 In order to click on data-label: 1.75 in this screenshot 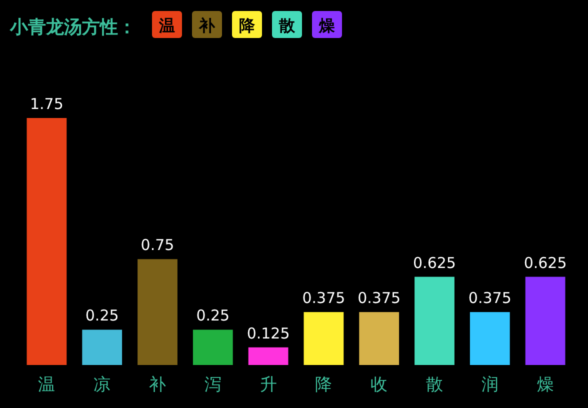, I will do `click(47, 104)`.